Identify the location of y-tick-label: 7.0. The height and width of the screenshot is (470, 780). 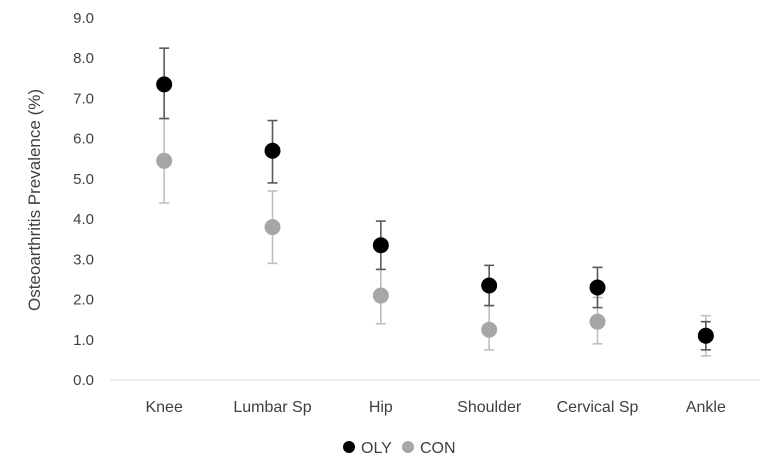
(83, 98).